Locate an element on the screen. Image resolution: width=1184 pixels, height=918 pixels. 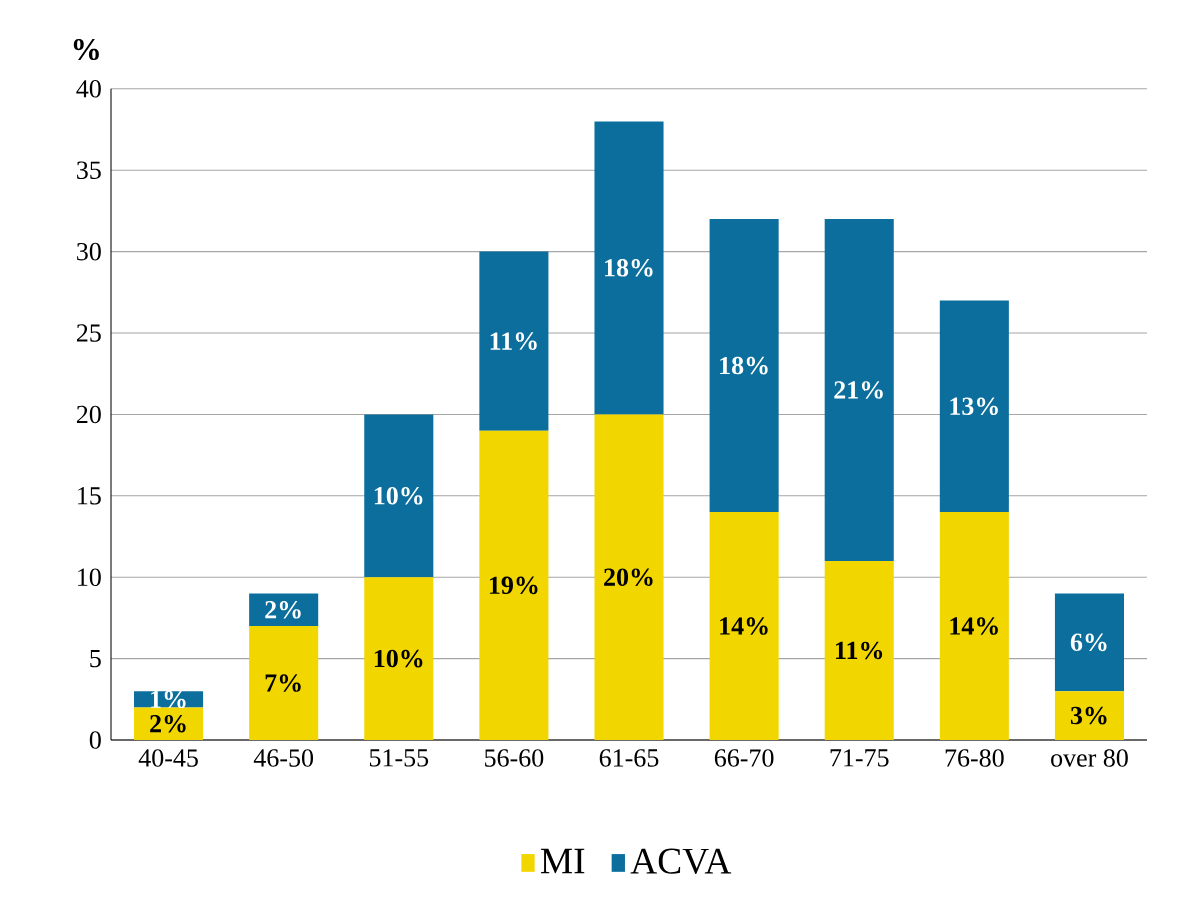
y-tick-label: 15 is located at coordinates (89, 496).